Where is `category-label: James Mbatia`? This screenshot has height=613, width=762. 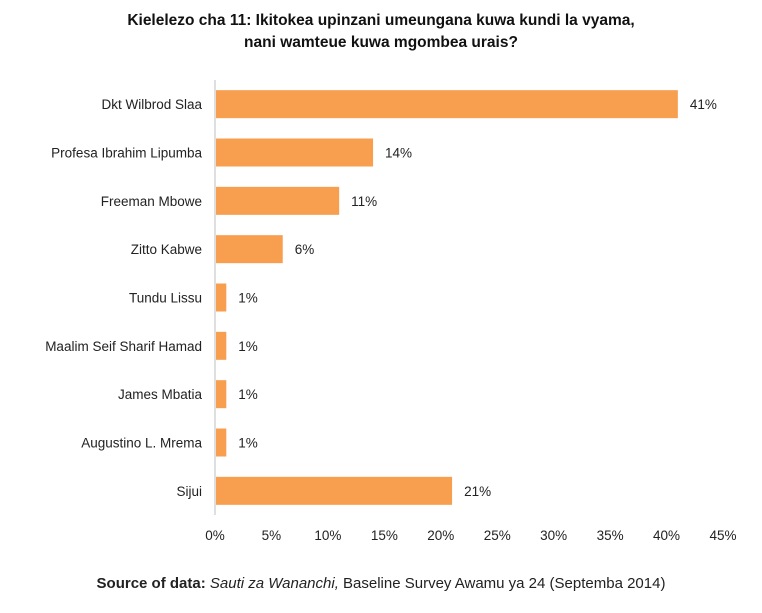
category-label: James Mbatia is located at coordinates (160, 394).